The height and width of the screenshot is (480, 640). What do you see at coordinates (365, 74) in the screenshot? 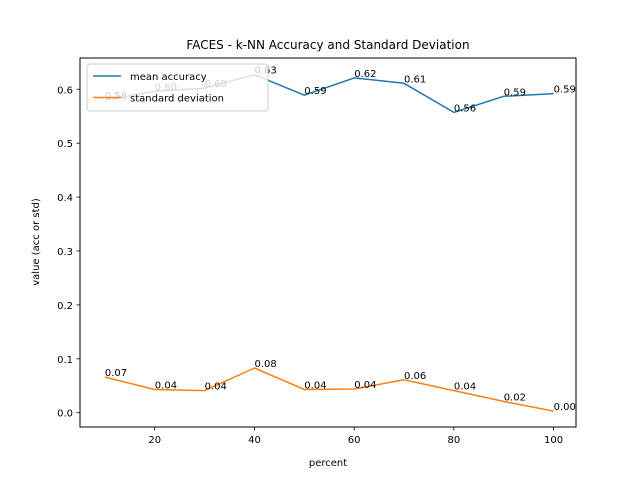
I see `data-label: 0.62` at bounding box center [365, 74].